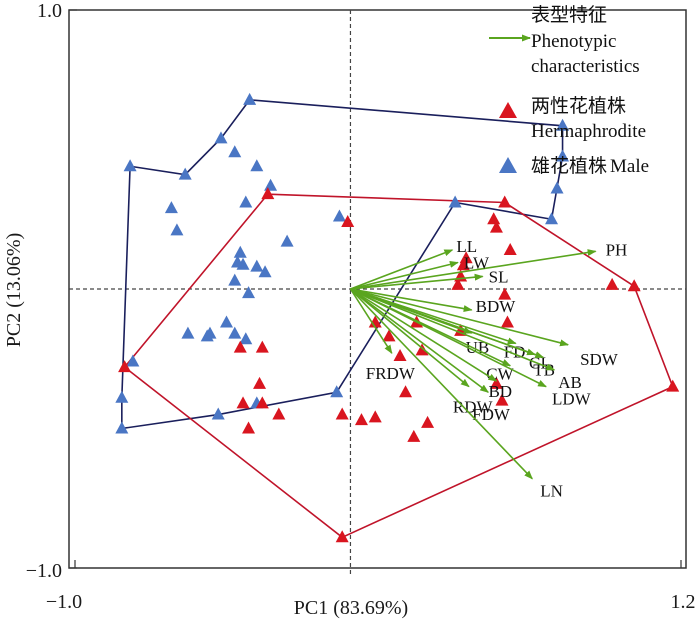 Image resolution: width=700 pixels, height=622 pixels. What do you see at coordinates (570, 382) in the screenshot?
I see `vector-label-ab: AB` at bounding box center [570, 382].